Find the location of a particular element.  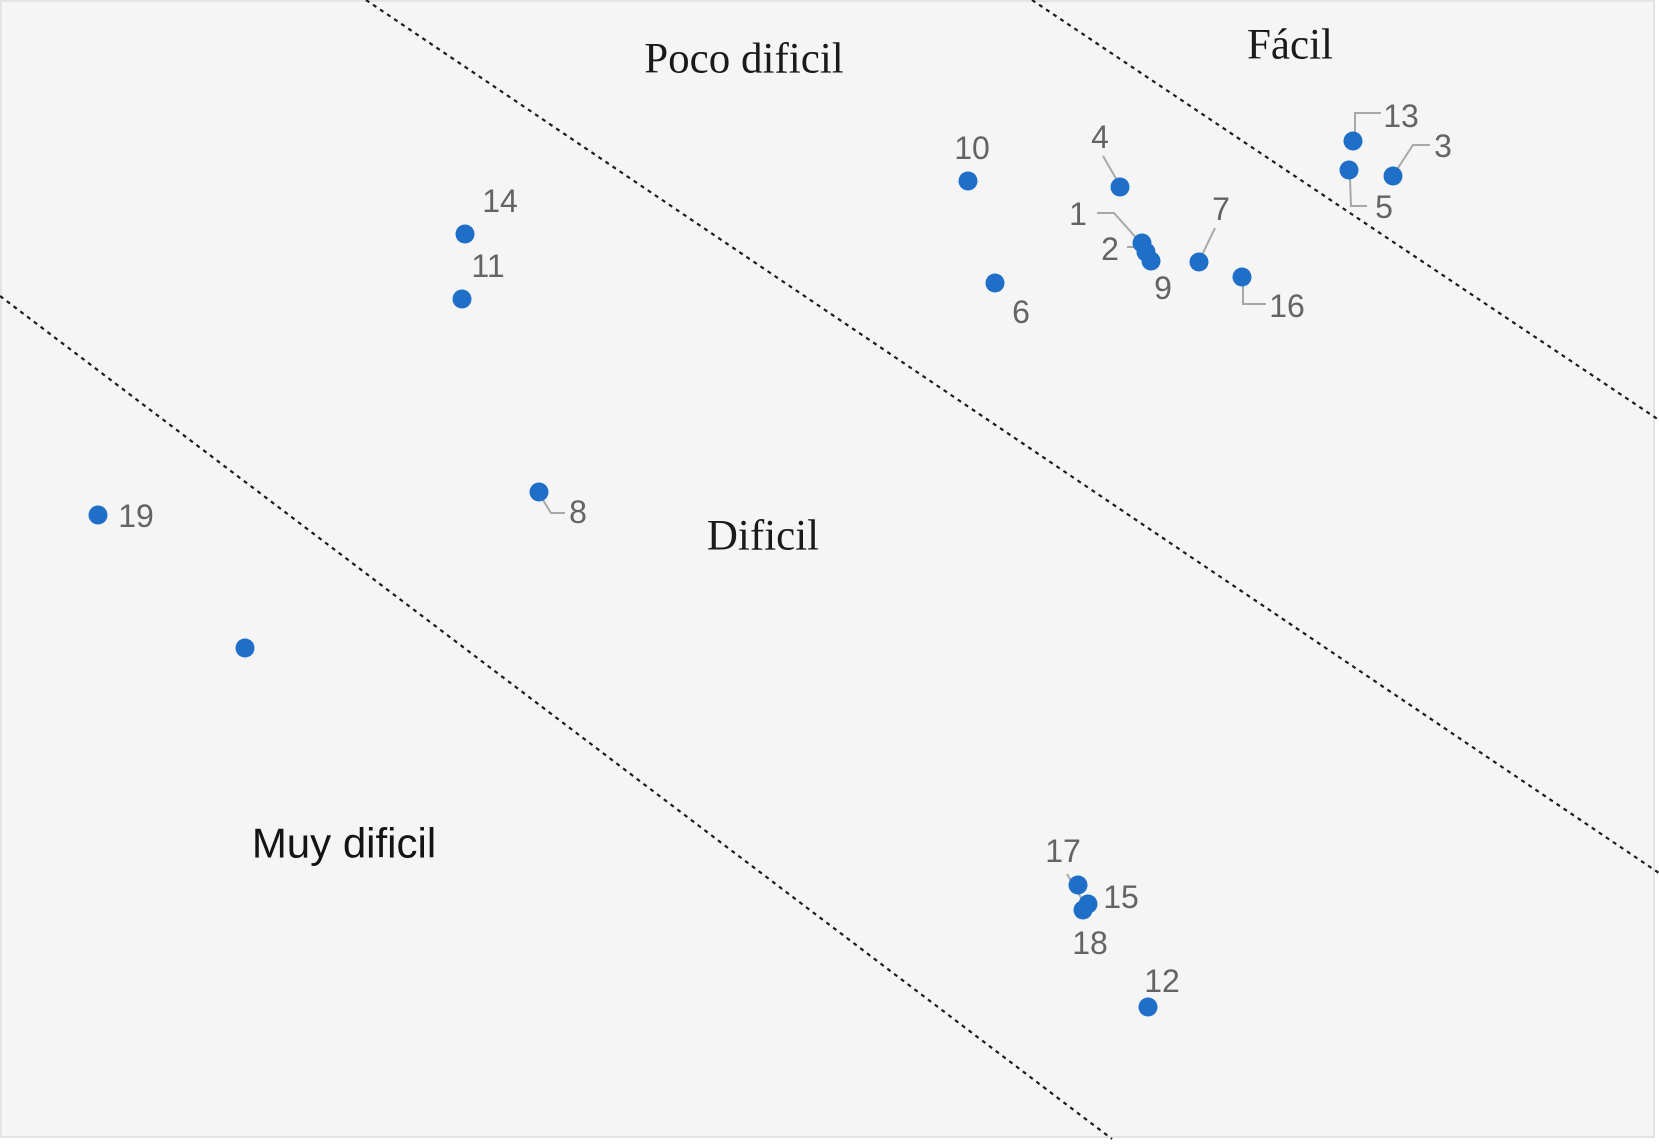

data-point-unlabeled is located at coordinates (245, 648).